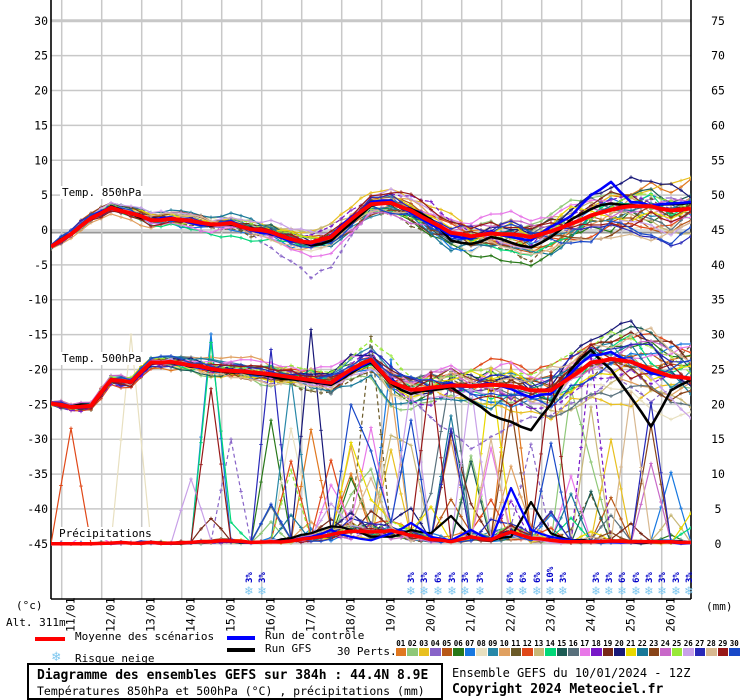 This screenshot has height=700, width=740. I want to click on date-label: 23/01, so click(551, 614).